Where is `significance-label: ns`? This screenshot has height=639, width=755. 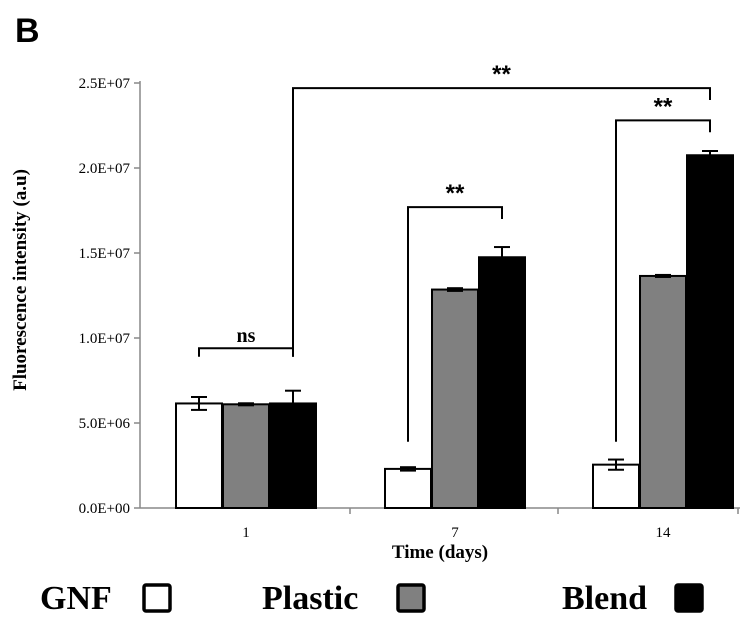
significance-label: ns is located at coordinates (246, 336).